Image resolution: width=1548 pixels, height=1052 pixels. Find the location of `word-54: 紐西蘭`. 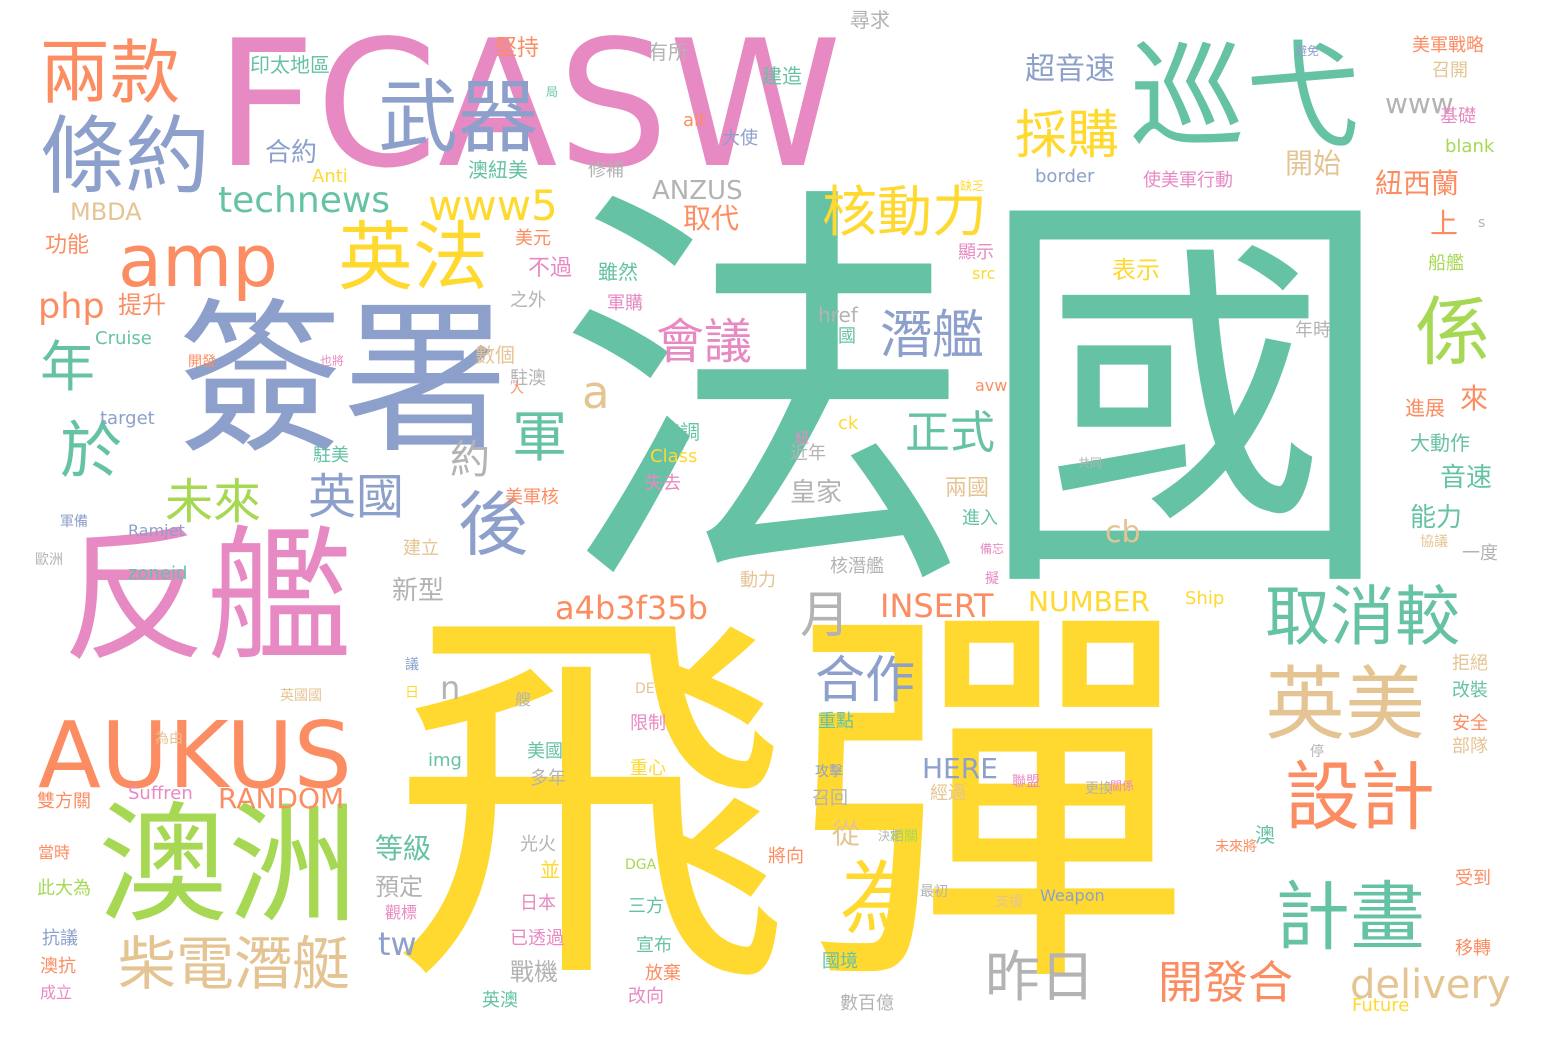

word-54: 紐西蘭 is located at coordinates (1417, 183).